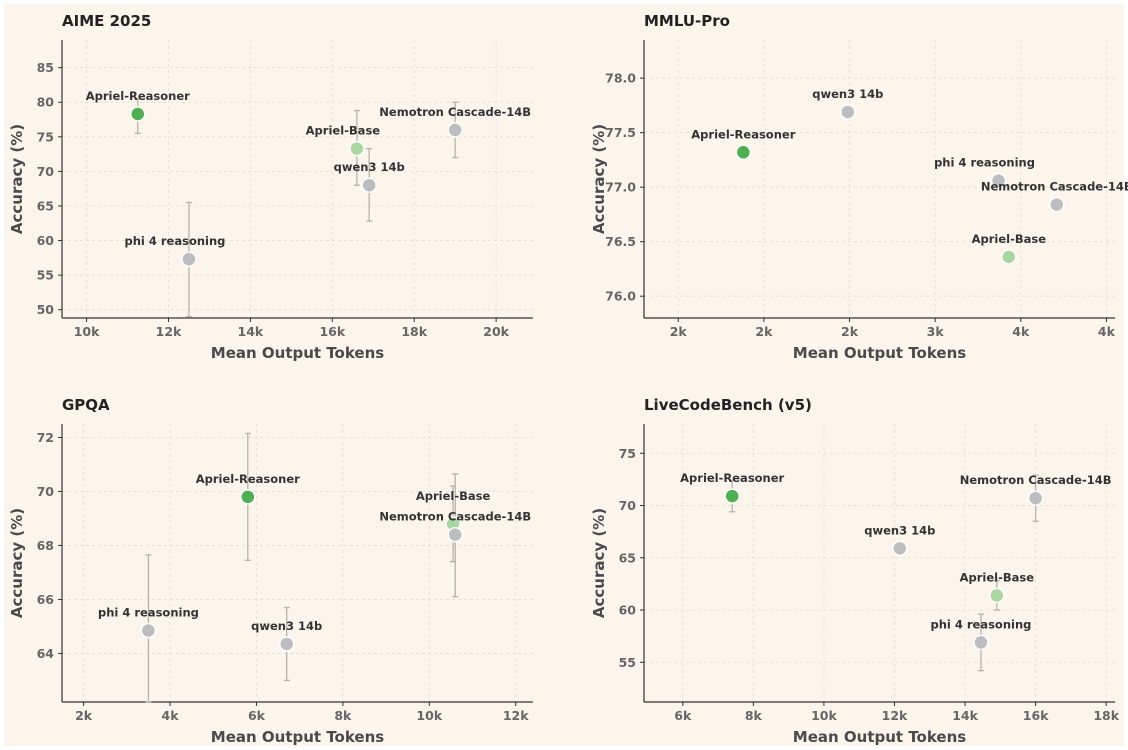  I want to click on x-tick-label: 3k, so click(936, 331).